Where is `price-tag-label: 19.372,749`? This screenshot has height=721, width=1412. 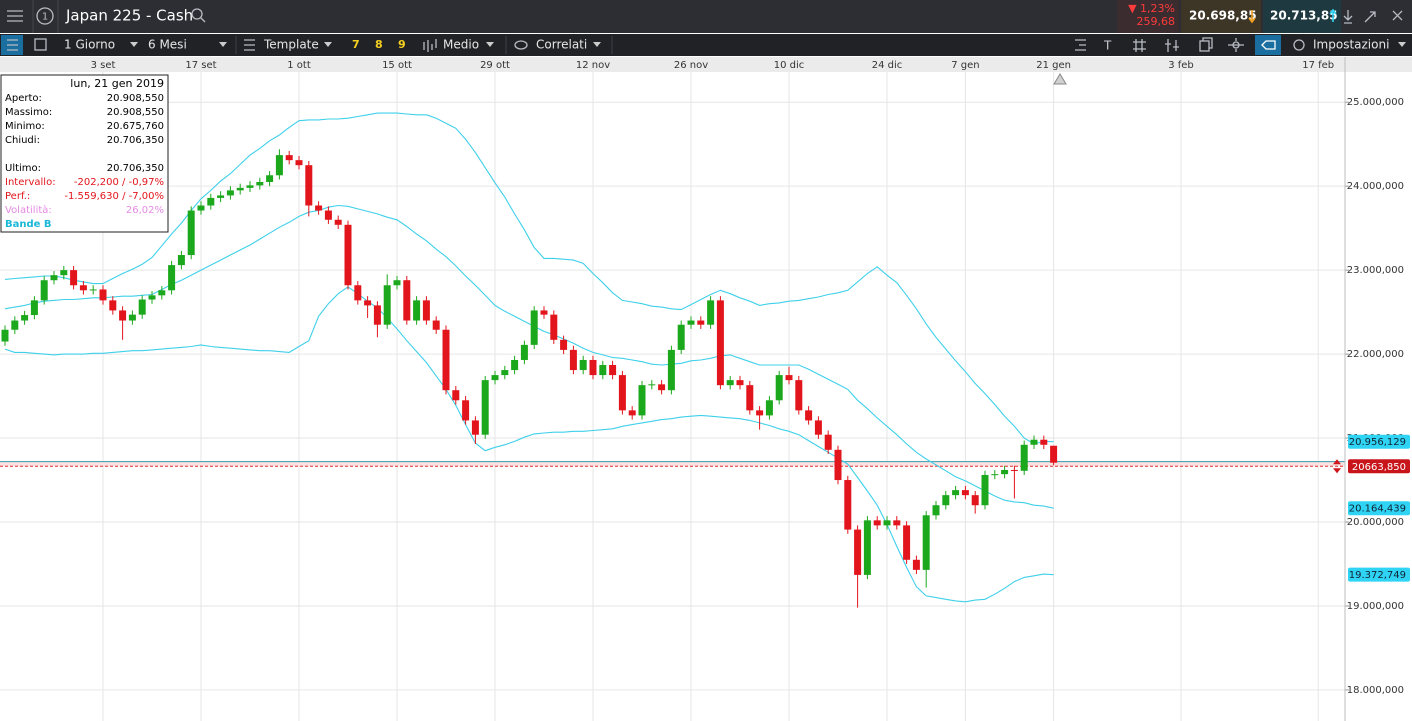
price-tag-label: 19.372,749 is located at coordinates (1377, 575).